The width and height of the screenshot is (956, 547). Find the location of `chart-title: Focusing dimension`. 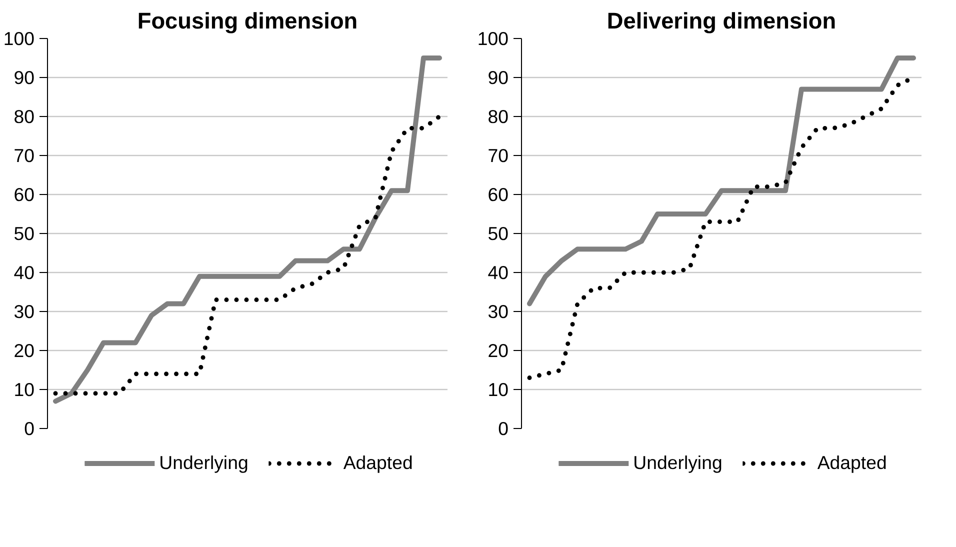

chart-title: Focusing dimension is located at coordinates (247, 21).